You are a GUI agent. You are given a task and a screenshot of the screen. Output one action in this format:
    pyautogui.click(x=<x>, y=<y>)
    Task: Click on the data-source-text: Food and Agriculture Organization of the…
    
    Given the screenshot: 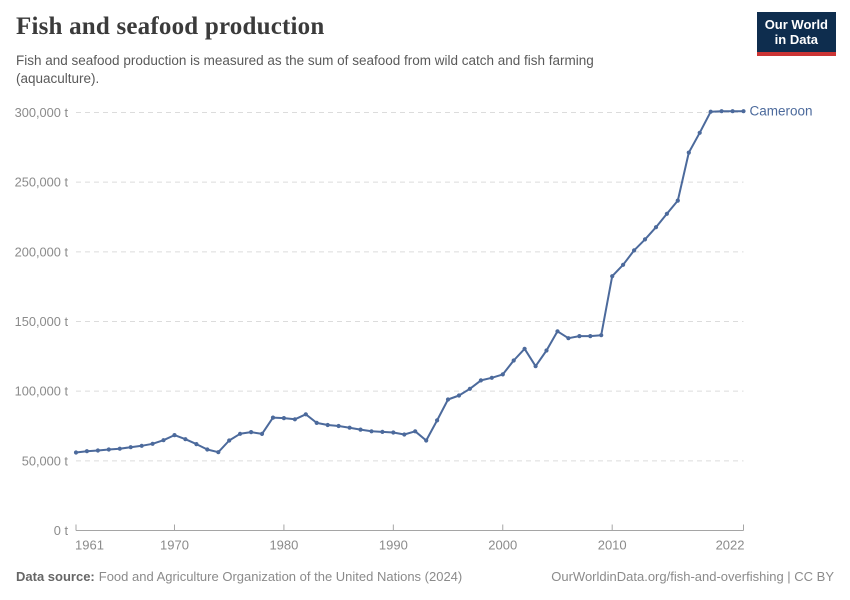 What is the action you would take?
    pyautogui.click(x=280, y=576)
    